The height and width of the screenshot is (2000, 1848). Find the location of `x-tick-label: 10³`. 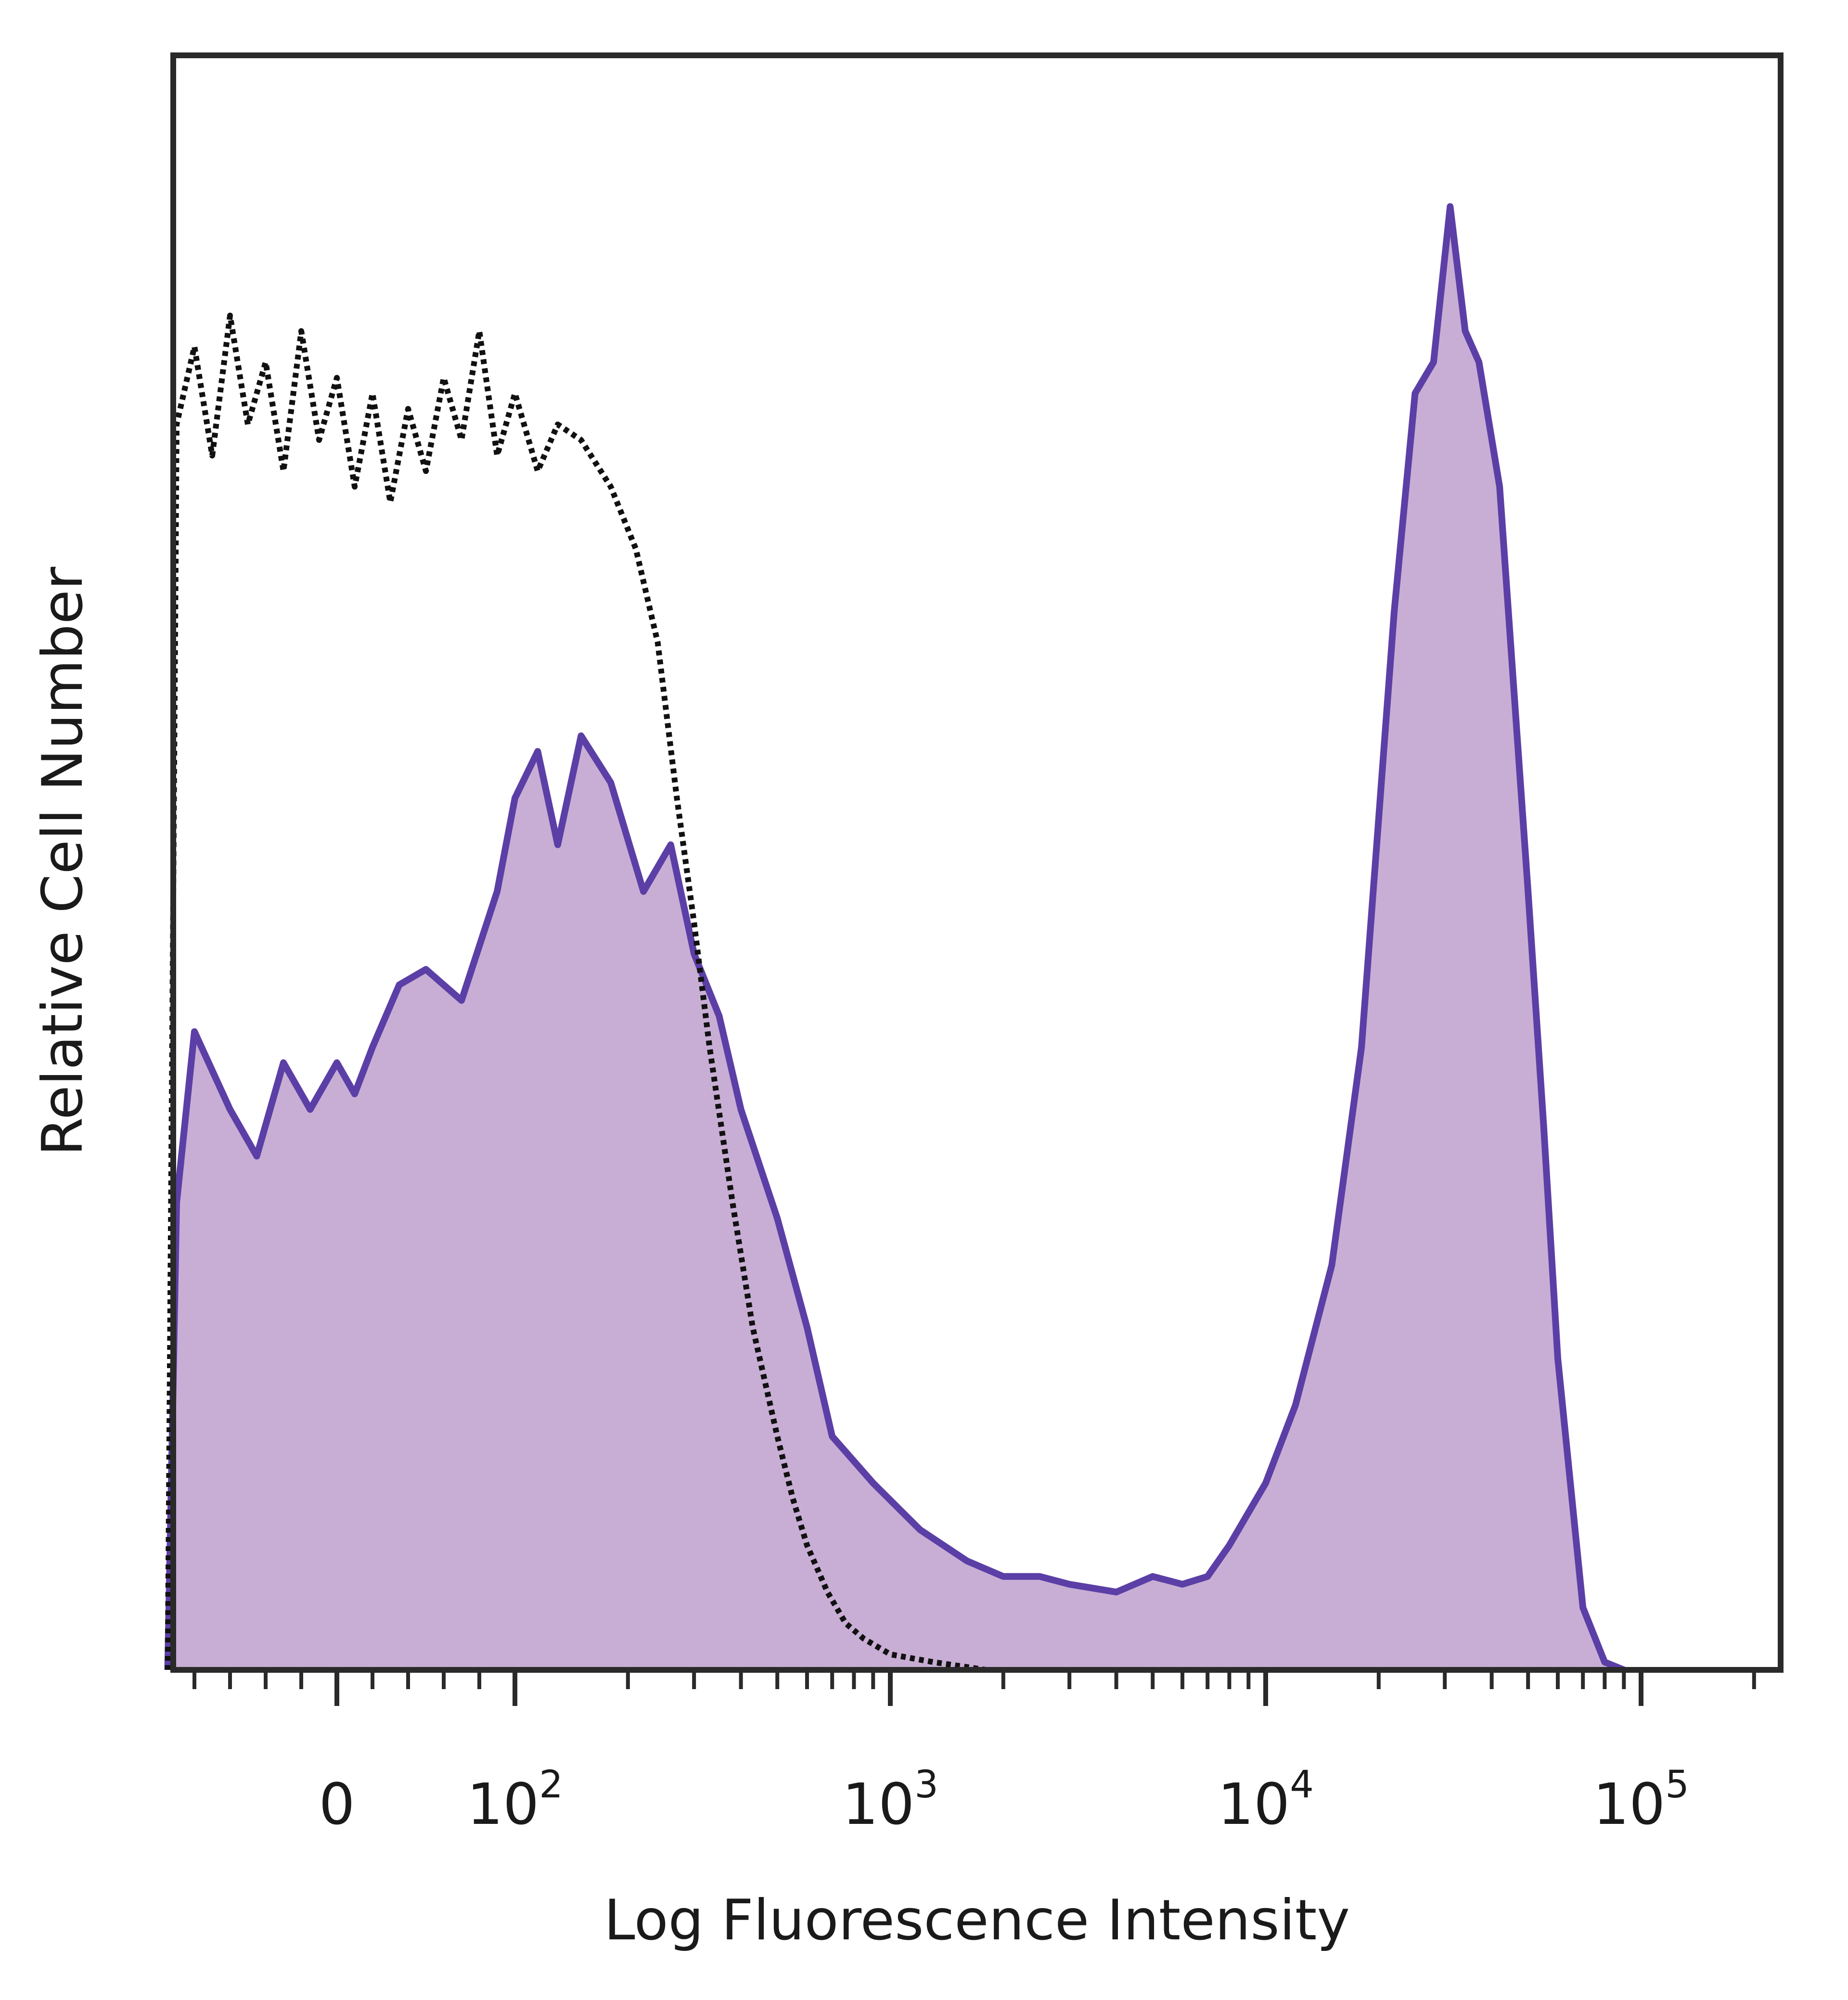

x-tick-label: 10³ is located at coordinates (890, 1800).